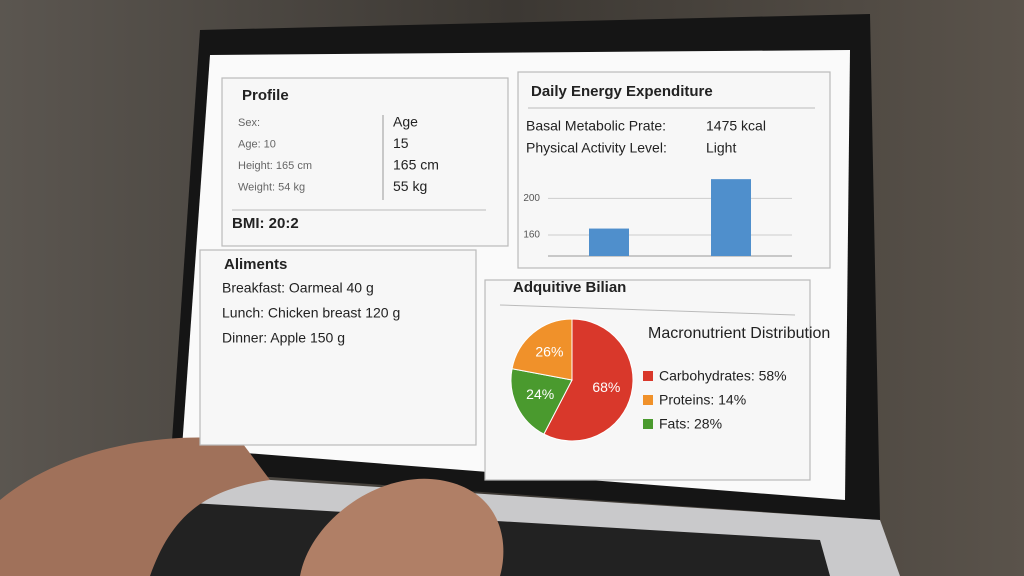 This screenshot has width=1024, height=576. Describe the element at coordinates (401, 143) in the screenshot. I see `profile-value: 15` at that location.